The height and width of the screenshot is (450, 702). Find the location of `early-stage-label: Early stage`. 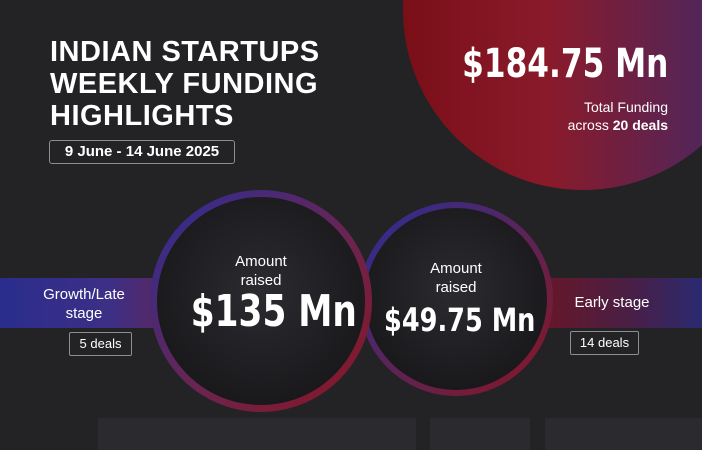

early-stage-label: Early stage is located at coordinates (612, 302).